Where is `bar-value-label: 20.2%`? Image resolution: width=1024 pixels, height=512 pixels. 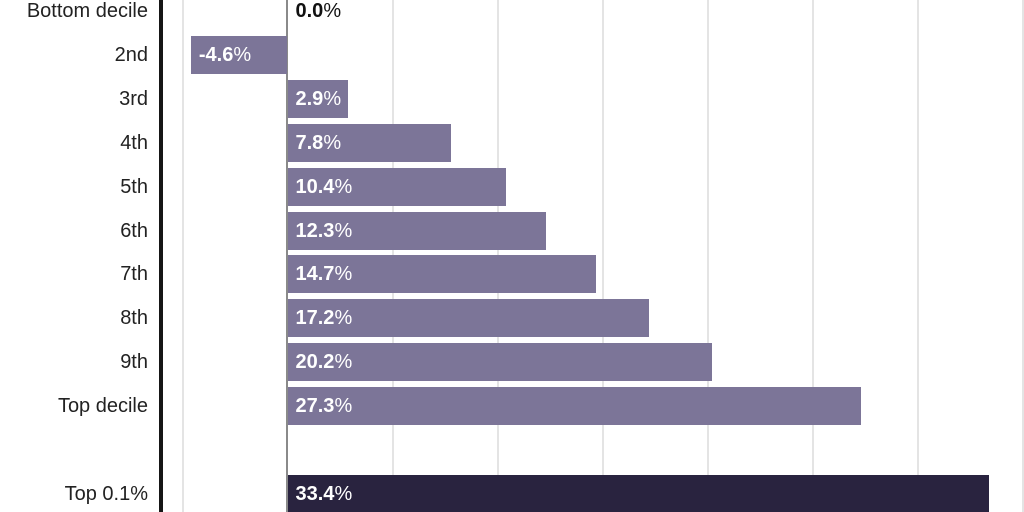
bar-value-label: 20.2% is located at coordinates (324, 362).